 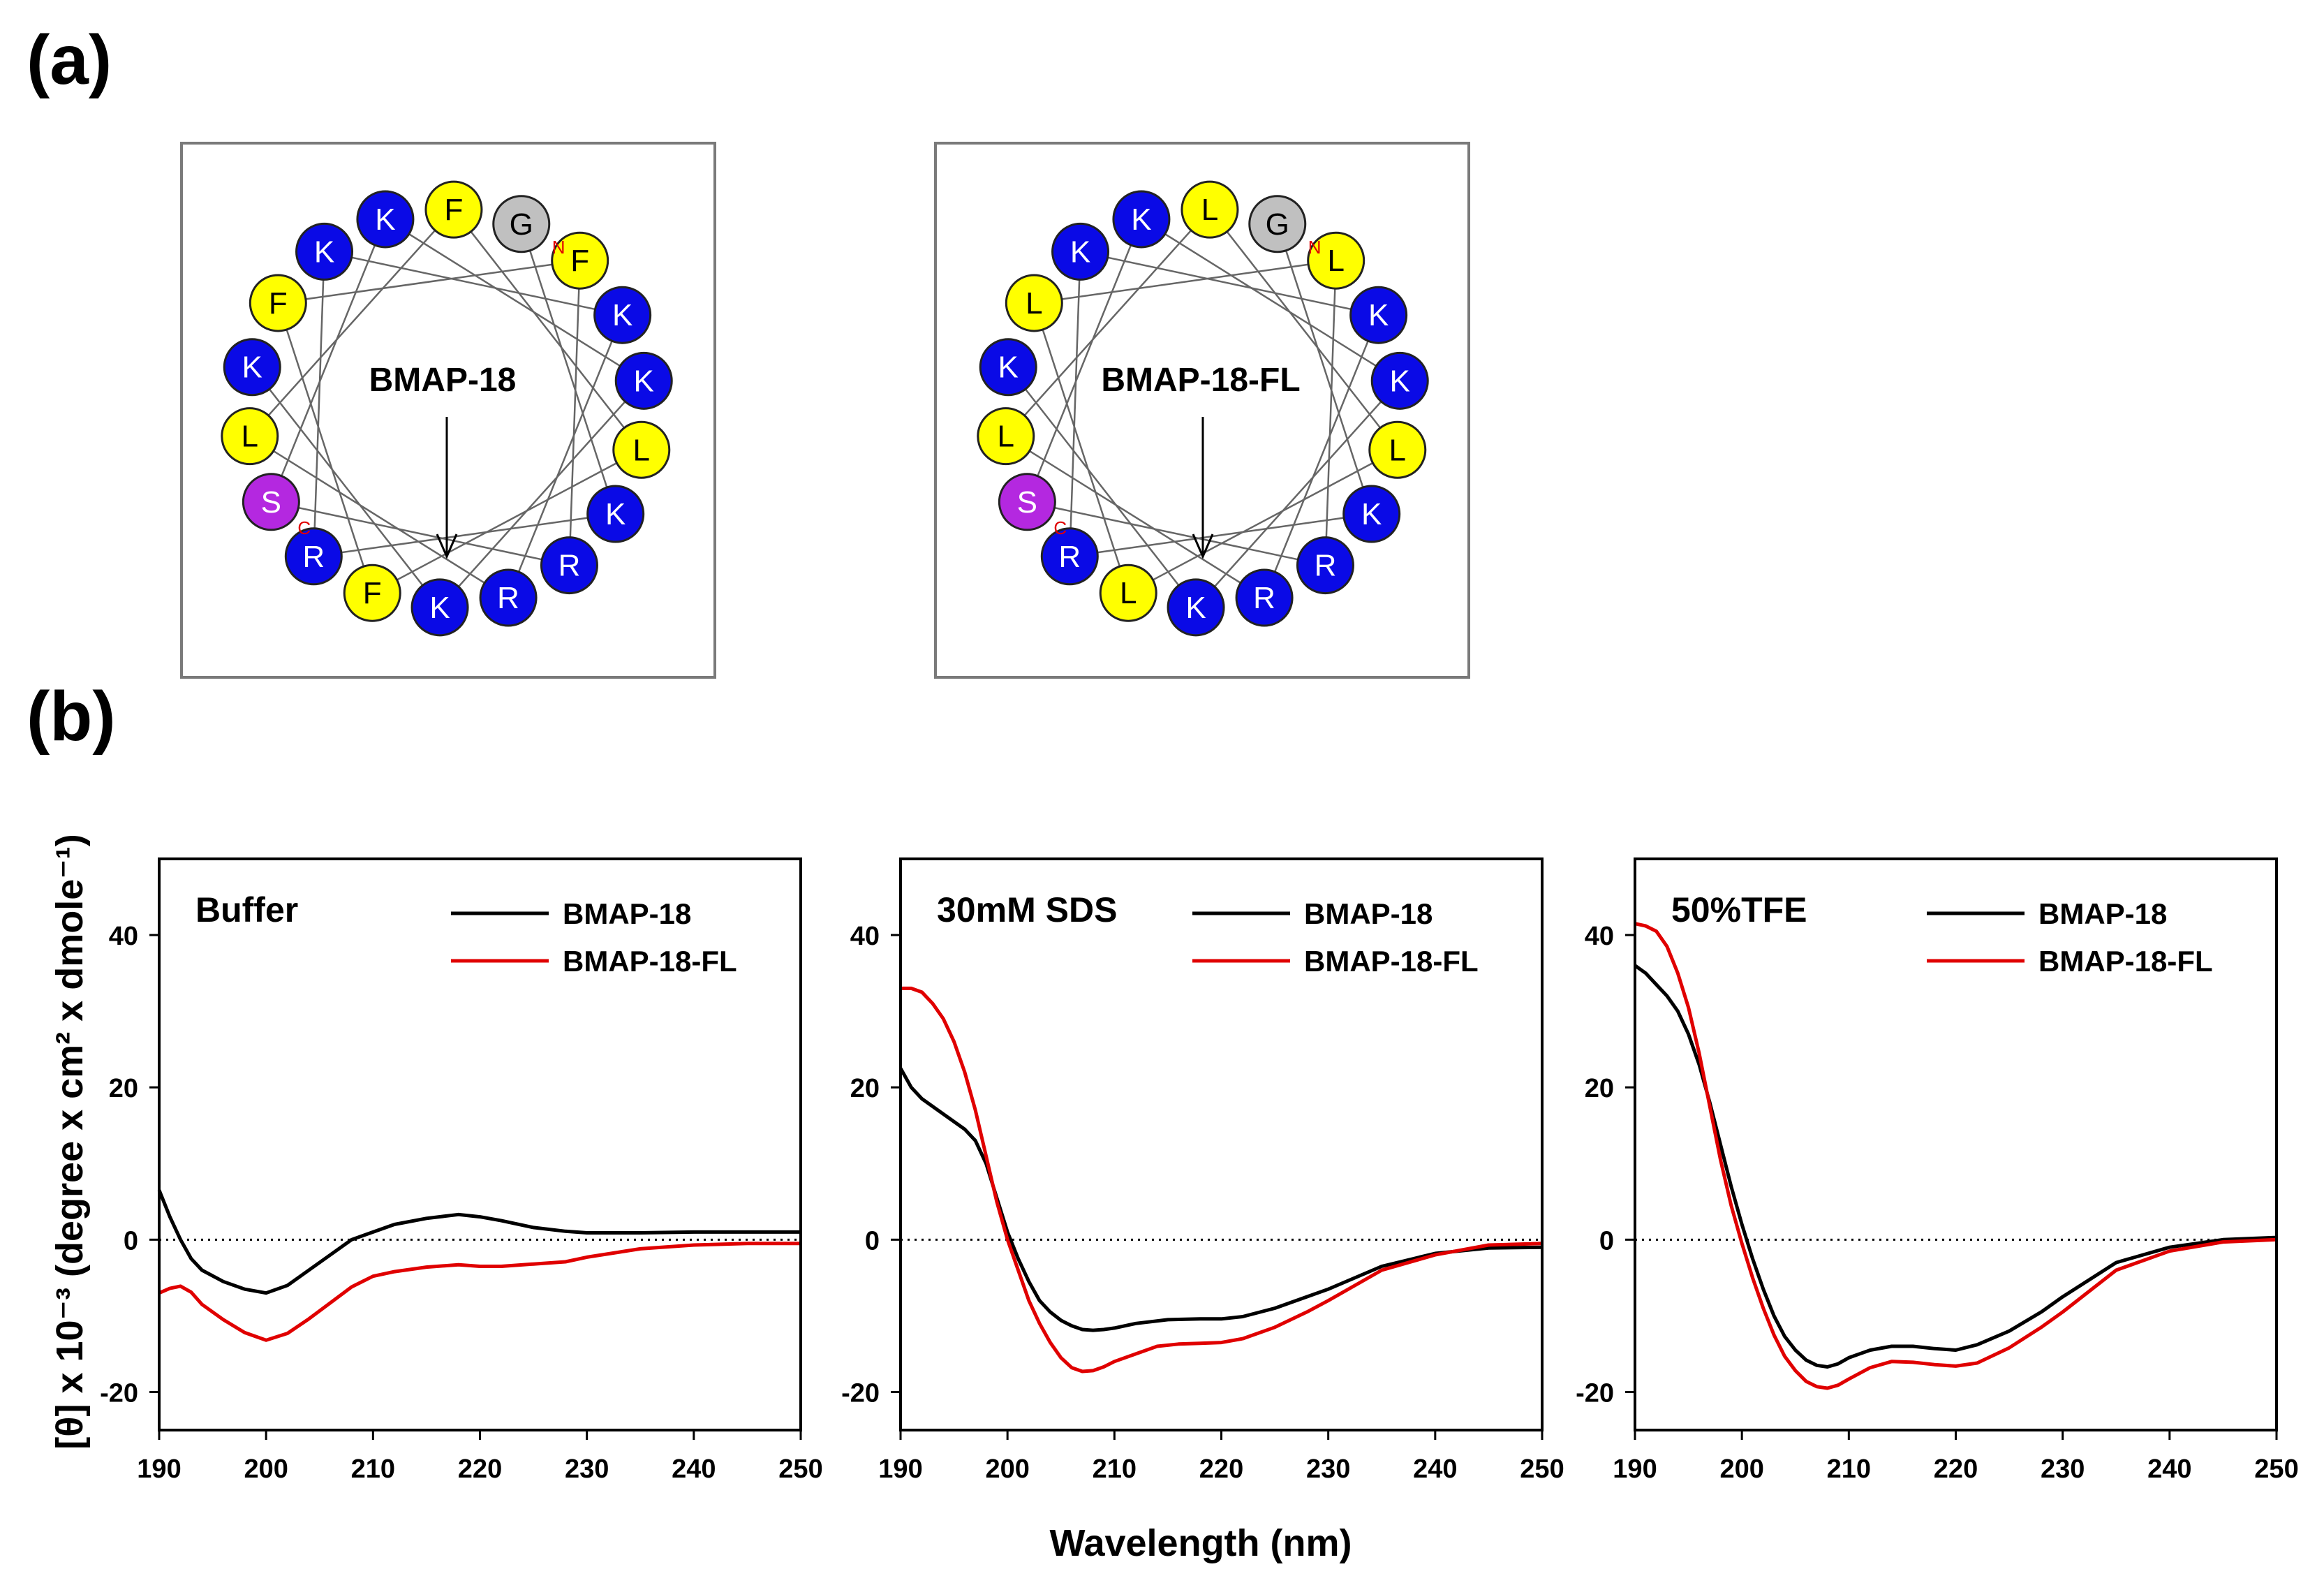 I want to click on moment-arrow-head, so click(x=447, y=546).